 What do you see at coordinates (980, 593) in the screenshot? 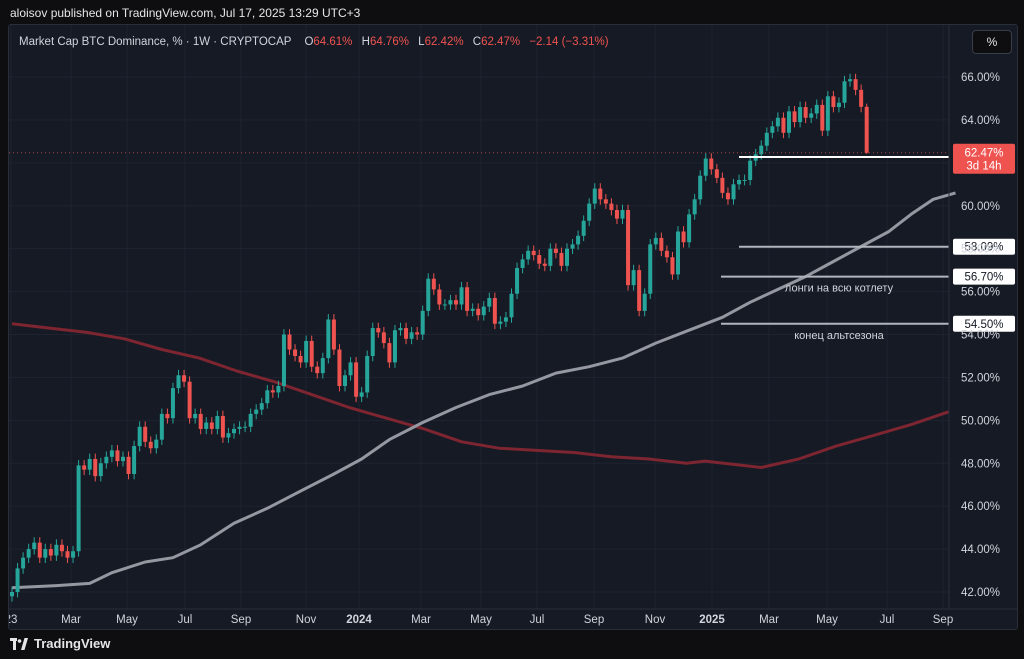
I see `y-tick-label: 42.00%` at bounding box center [980, 593].